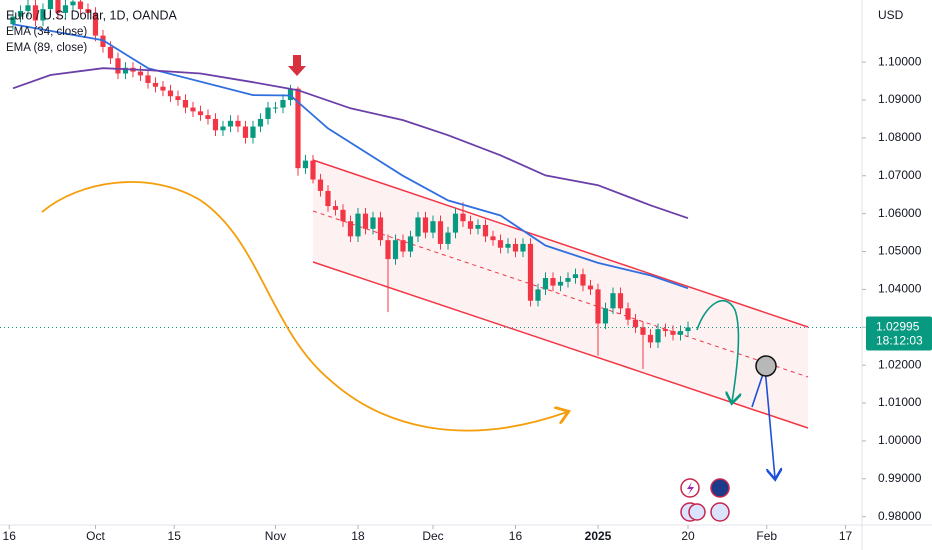 This screenshot has height=550, width=932. What do you see at coordinates (275, 536) in the screenshot?
I see `x-tick-label: Nov` at bounding box center [275, 536].